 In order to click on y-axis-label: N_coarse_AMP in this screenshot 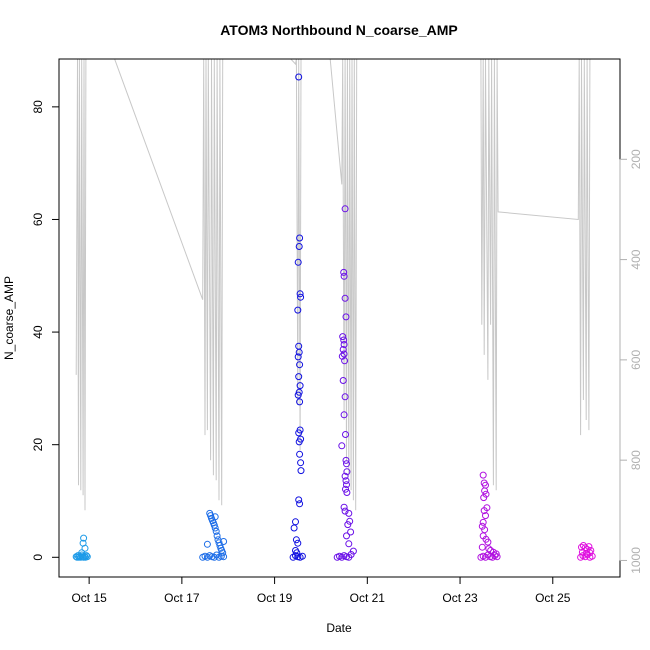, I will do `click(9, 318)`.